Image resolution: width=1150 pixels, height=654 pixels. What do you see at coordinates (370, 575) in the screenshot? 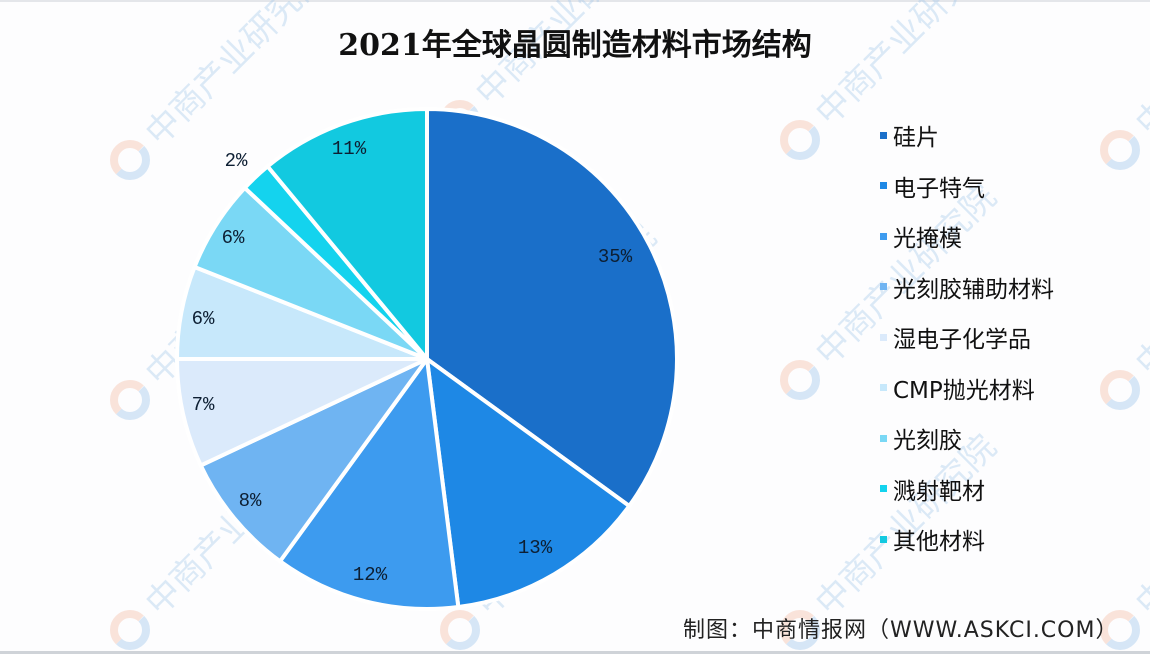
I see `slice-label: 12%` at bounding box center [370, 575].